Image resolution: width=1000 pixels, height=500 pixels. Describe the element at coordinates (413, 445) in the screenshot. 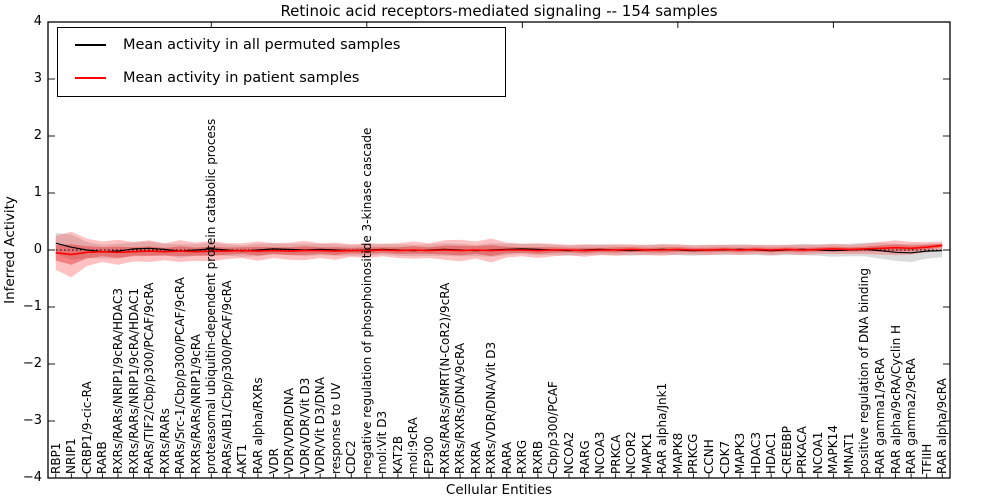

I see `x-tick-label: mol:9cRA` at that location.